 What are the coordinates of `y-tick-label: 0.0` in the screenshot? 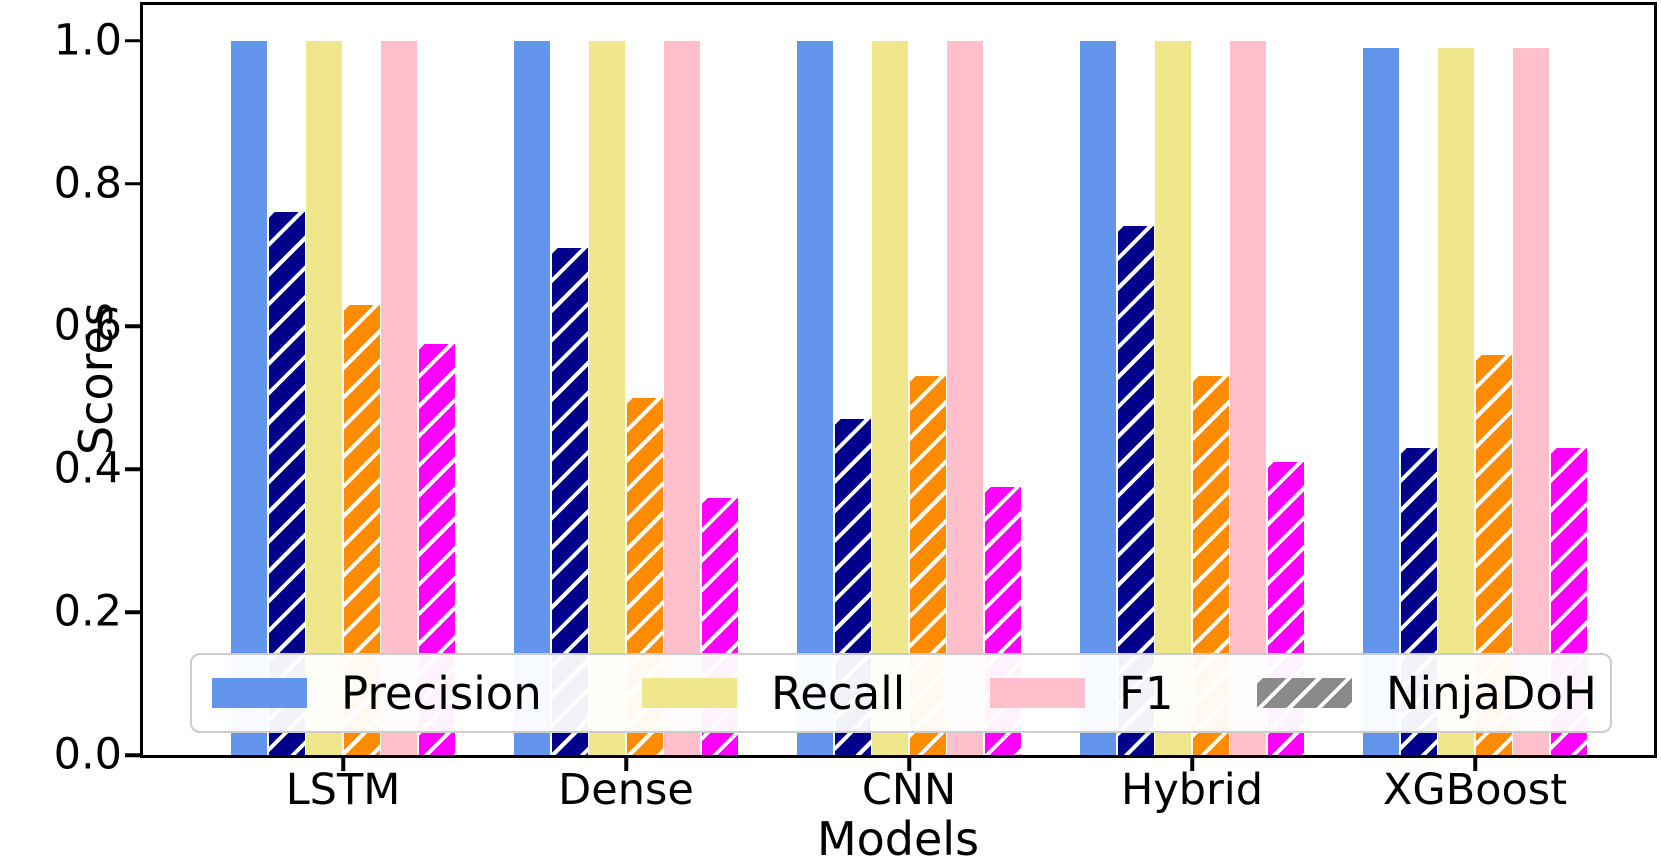 It's located at (87, 754).